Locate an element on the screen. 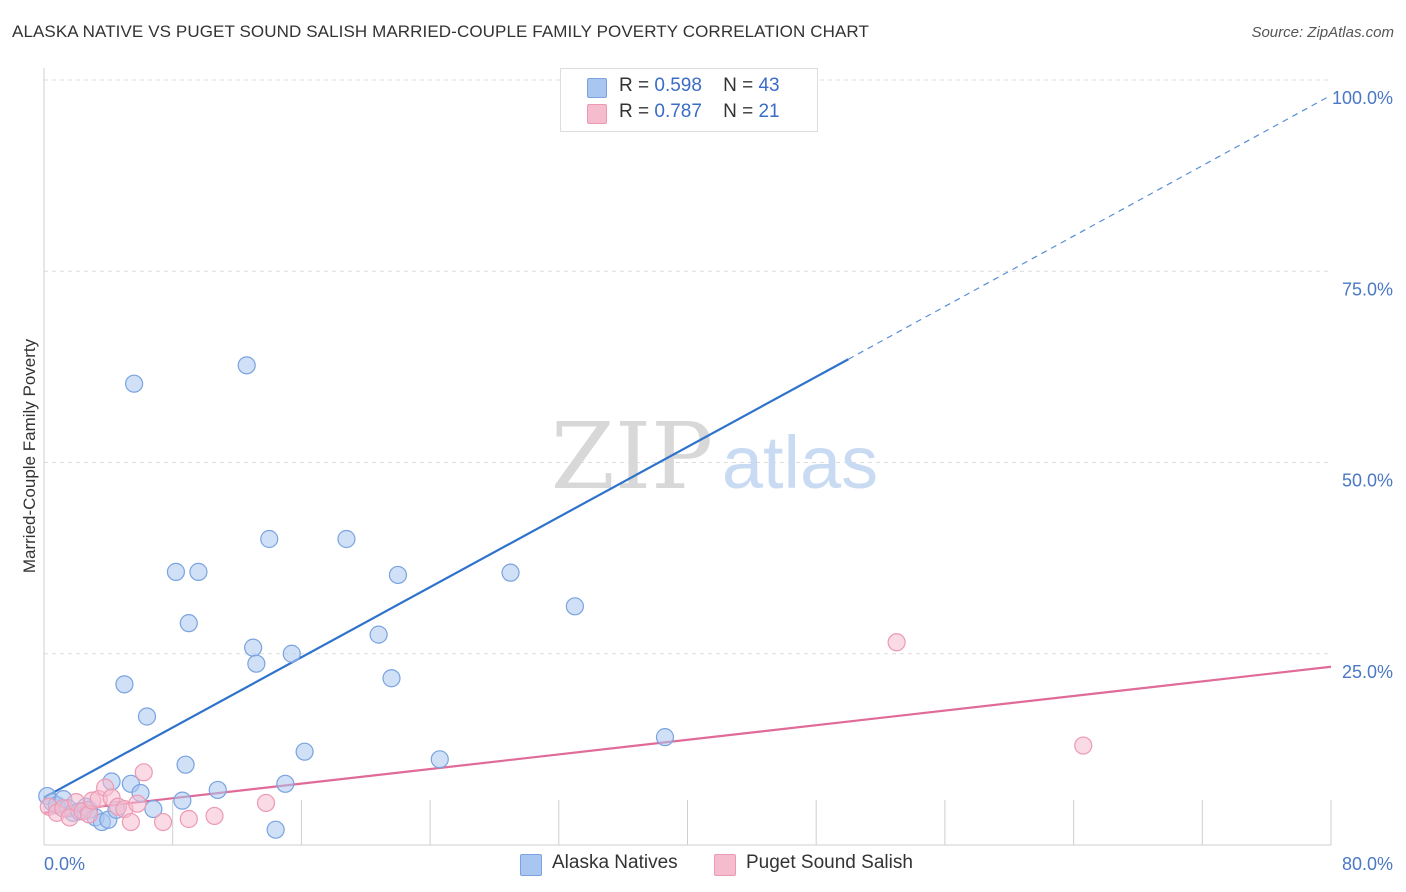 The height and width of the screenshot is (892, 1406). watermark-zip: ZIP is located at coordinates (632, 456).